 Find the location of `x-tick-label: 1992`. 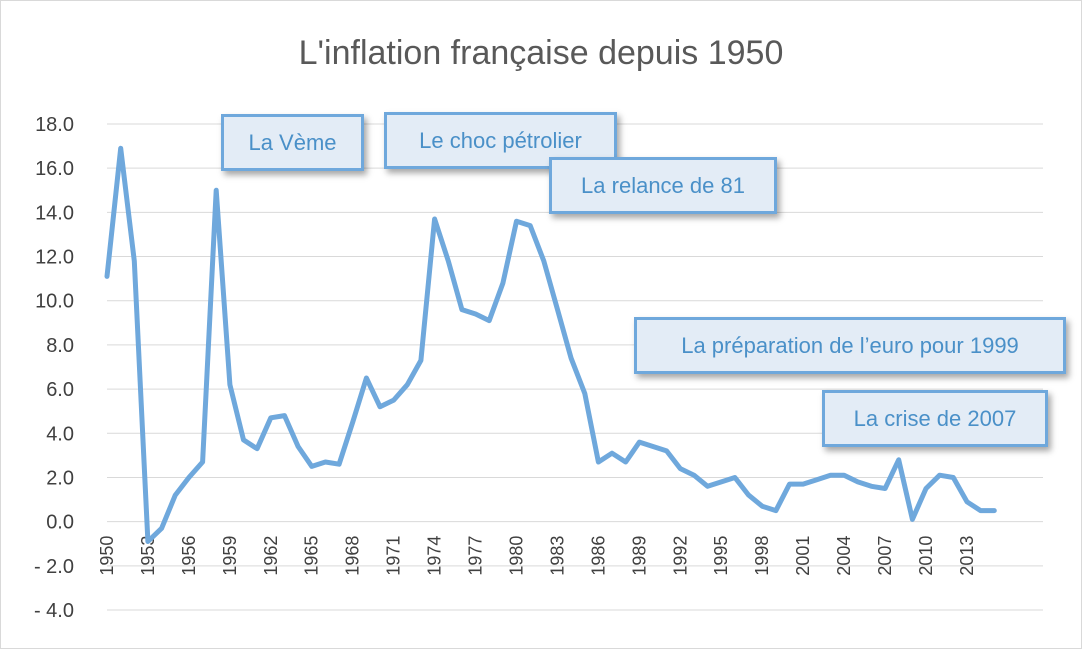

x-tick-label: 1992 is located at coordinates (680, 556).